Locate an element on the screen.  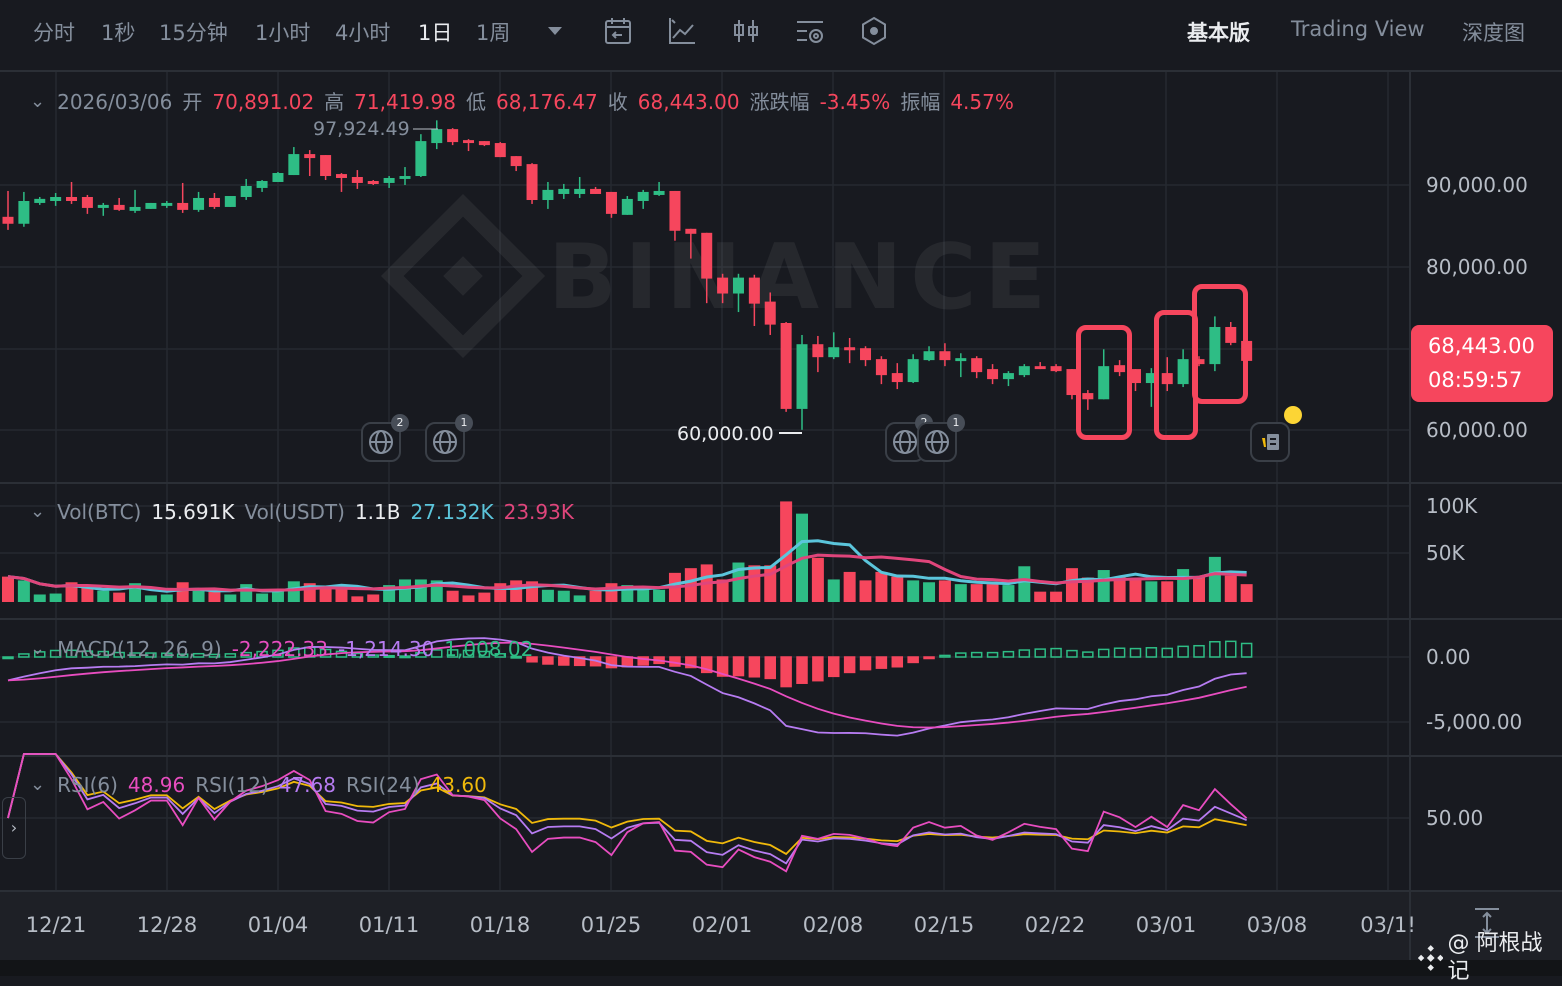
rsi6-line is located at coordinates (627, 813).